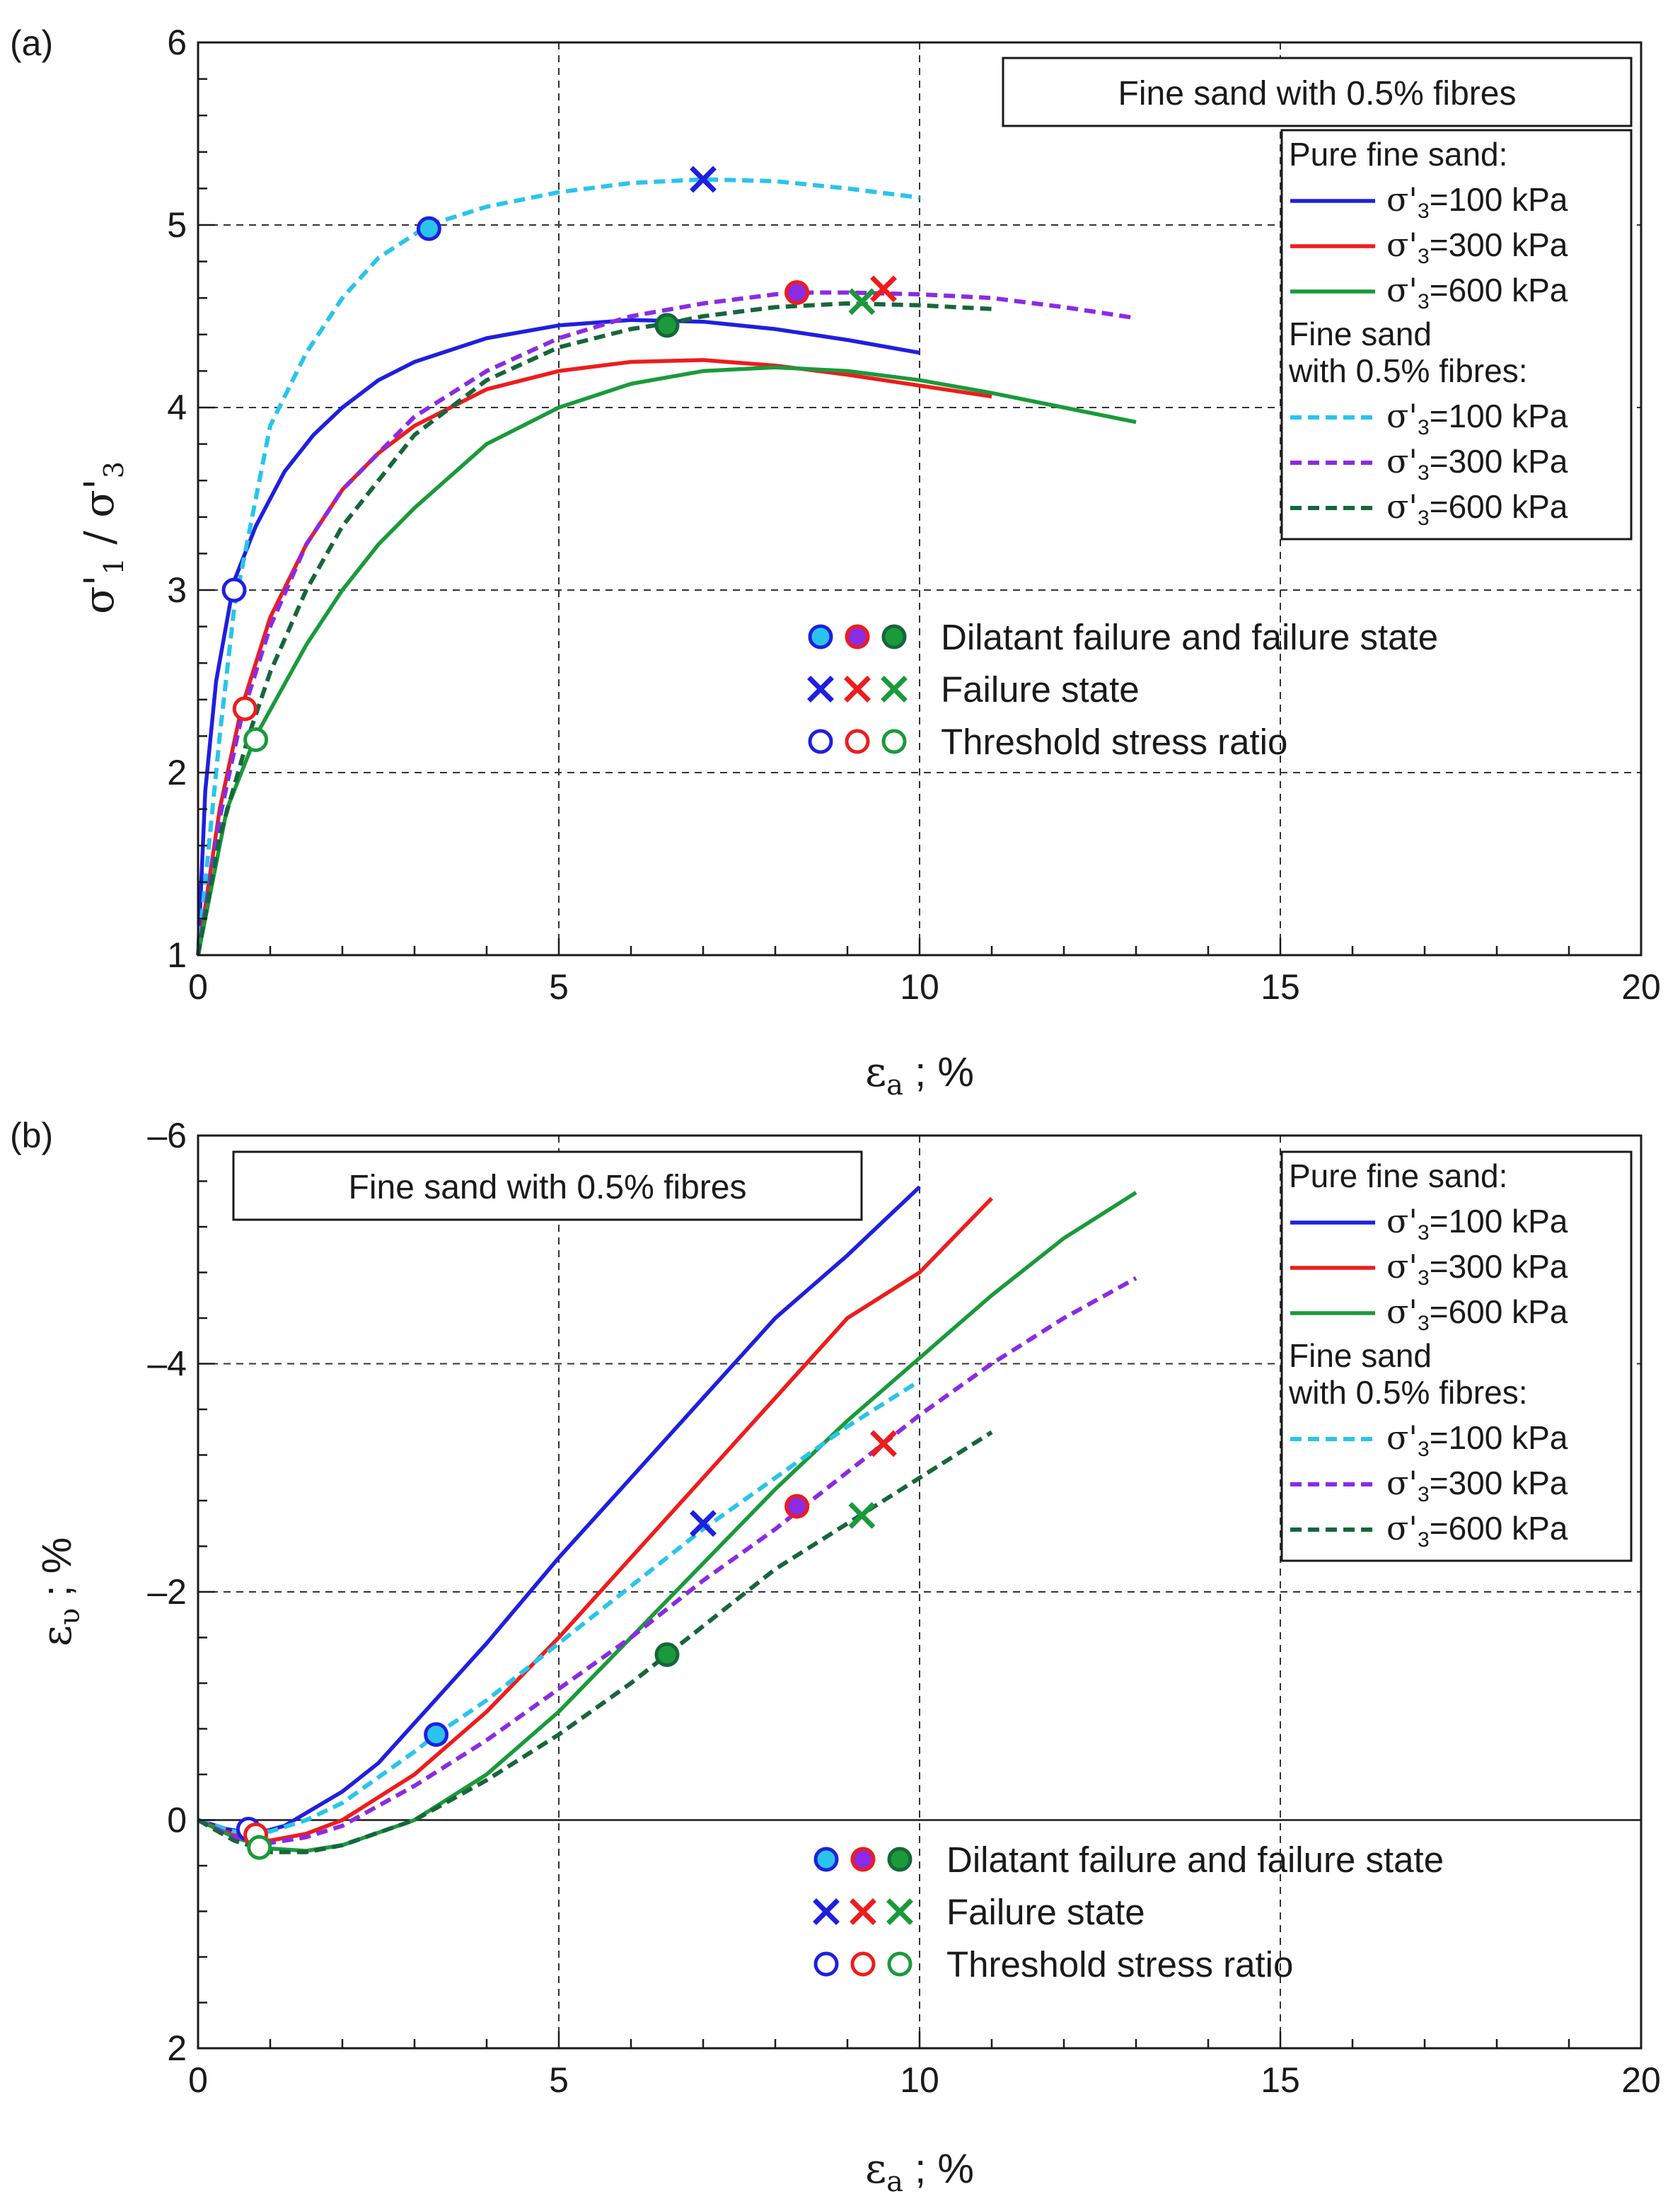 This screenshot has height=2206, width=1680. What do you see at coordinates (566, 1645) in the screenshot?
I see `markers-b` at bounding box center [566, 1645].